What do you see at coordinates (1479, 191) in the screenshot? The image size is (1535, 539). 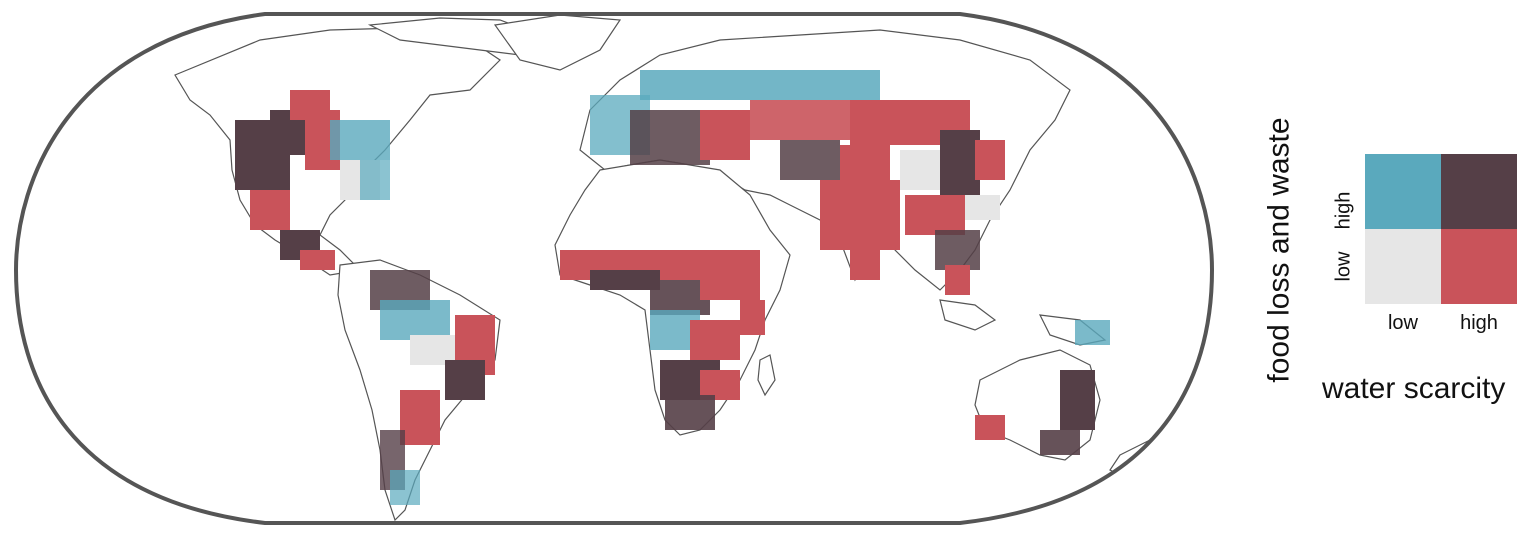 I see `legend-cell-high-ws-high-flw` at bounding box center [1479, 191].